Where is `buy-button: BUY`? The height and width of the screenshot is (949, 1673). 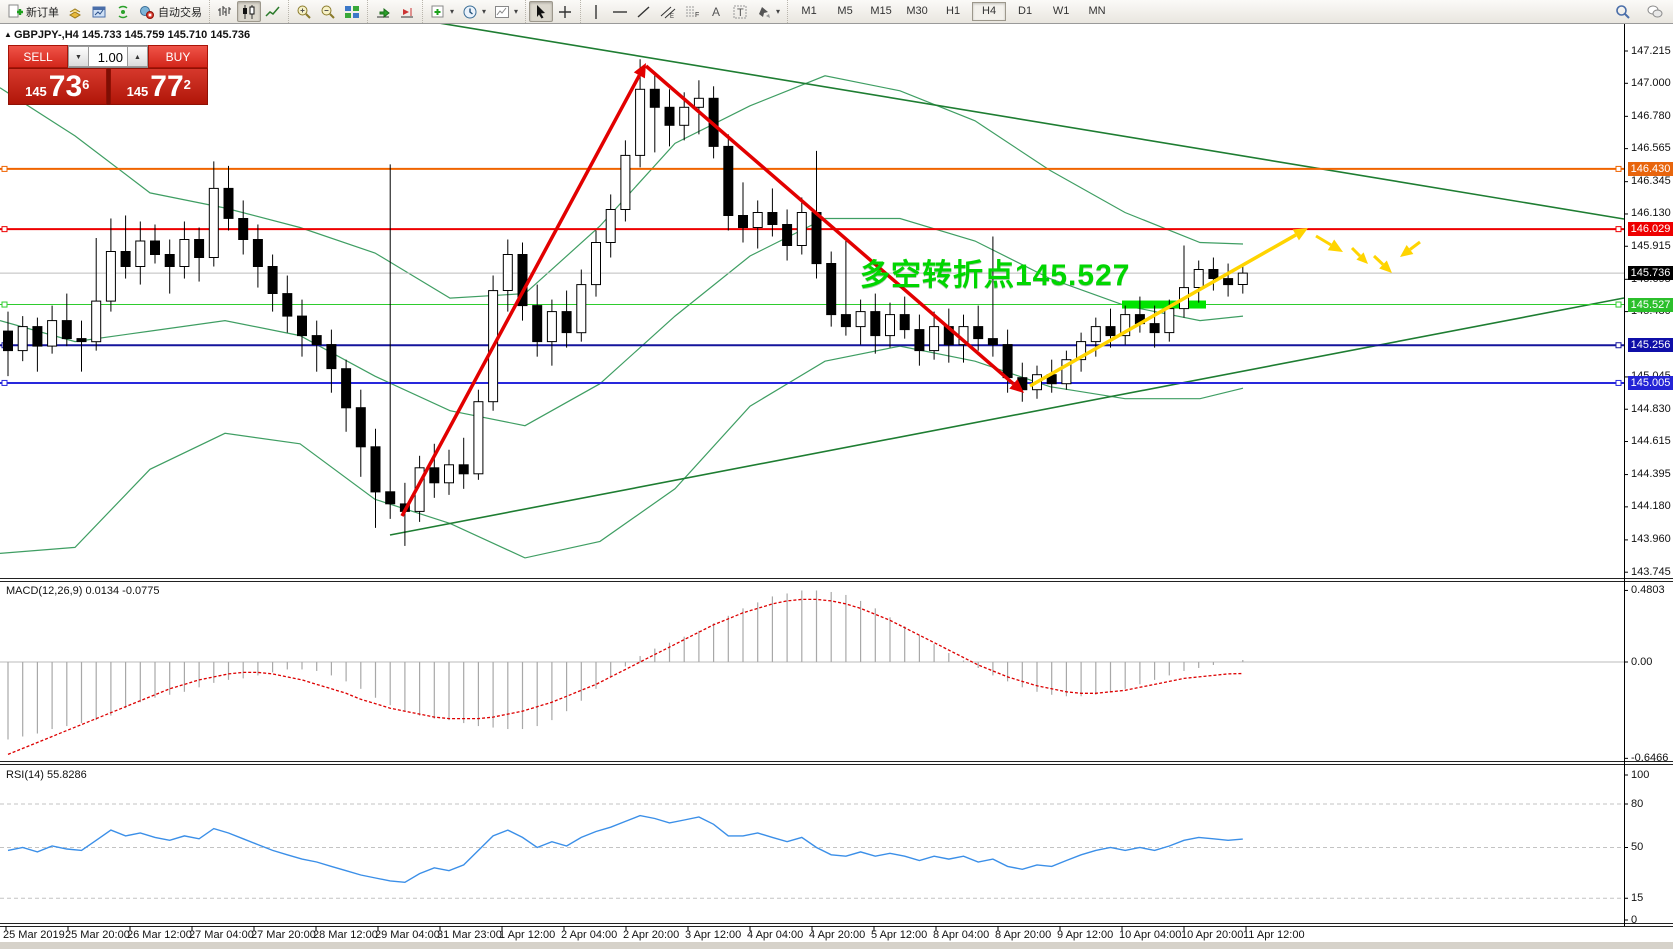
buy-button: BUY is located at coordinates (178, 56).